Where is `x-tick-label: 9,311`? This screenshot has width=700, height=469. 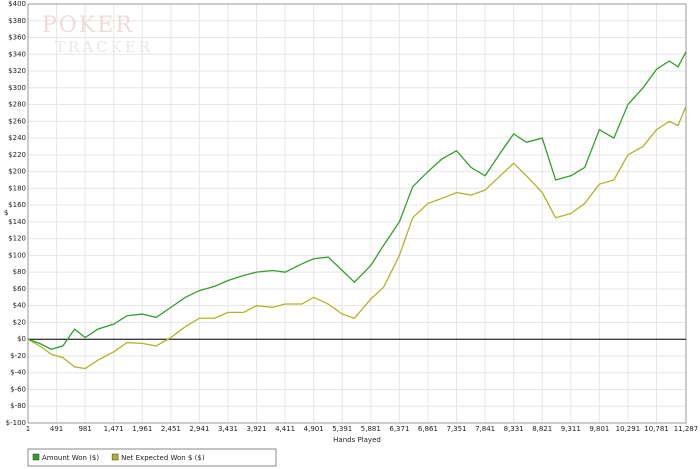 x-tick-label: 9,311 is located at coordinates (571, 429).